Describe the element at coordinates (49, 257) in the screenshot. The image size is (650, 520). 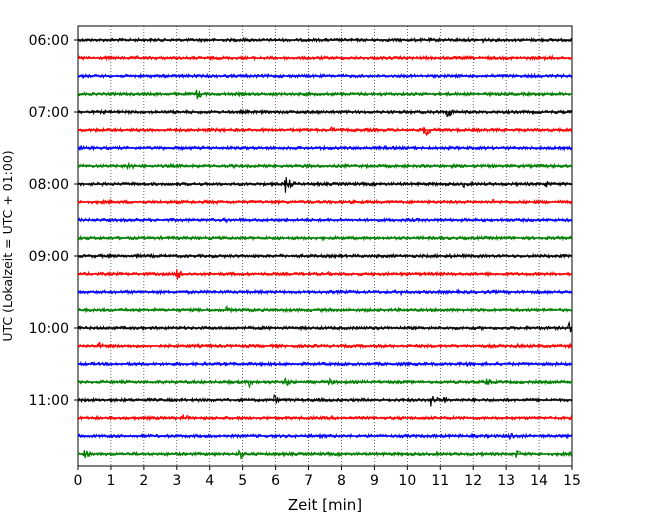
I see `y-tick-label-09:00: 09:00` at that location.